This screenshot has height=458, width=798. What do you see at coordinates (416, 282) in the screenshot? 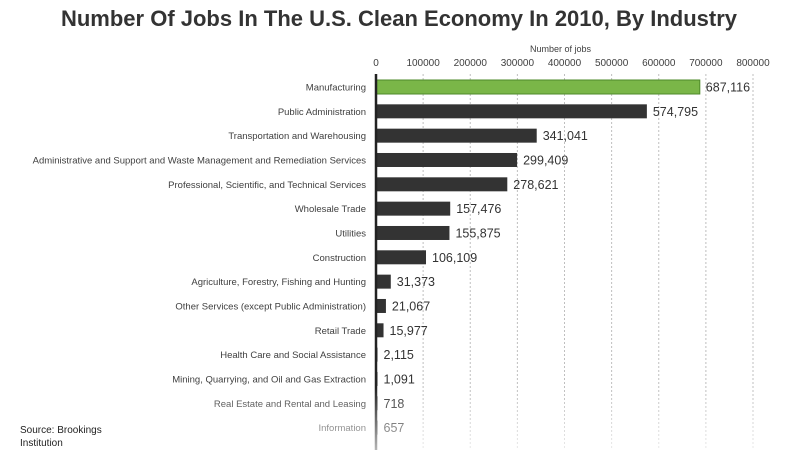
I see `value-label: 31,373` at bounding box center [416, 282].